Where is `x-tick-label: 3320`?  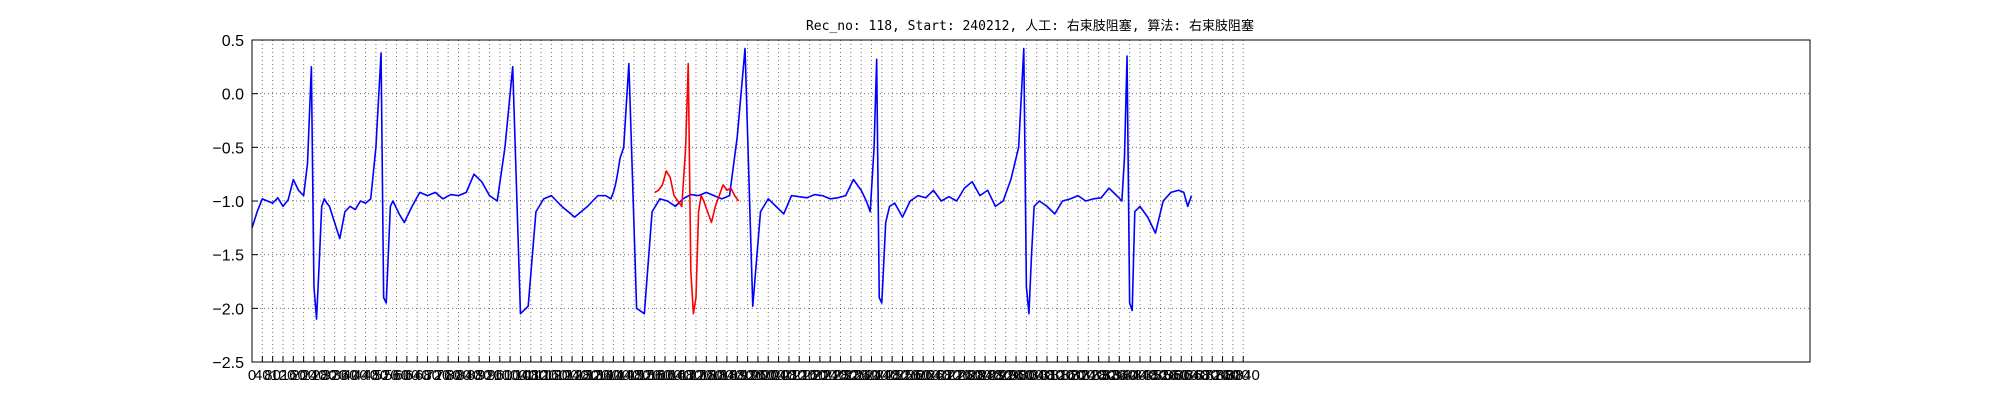
x-tick-label: 3320 is located at coordinates (1108, 375).